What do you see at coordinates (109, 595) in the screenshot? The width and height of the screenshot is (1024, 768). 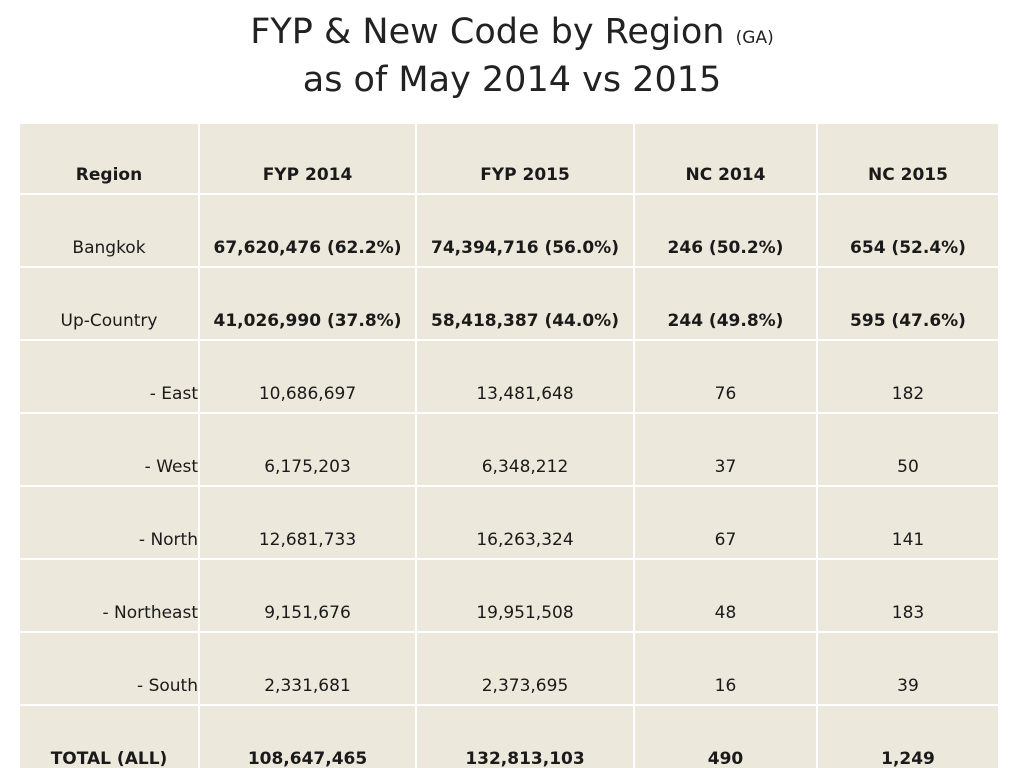 I see `region-cell: - Northeast` at bounding box center [109, 595].